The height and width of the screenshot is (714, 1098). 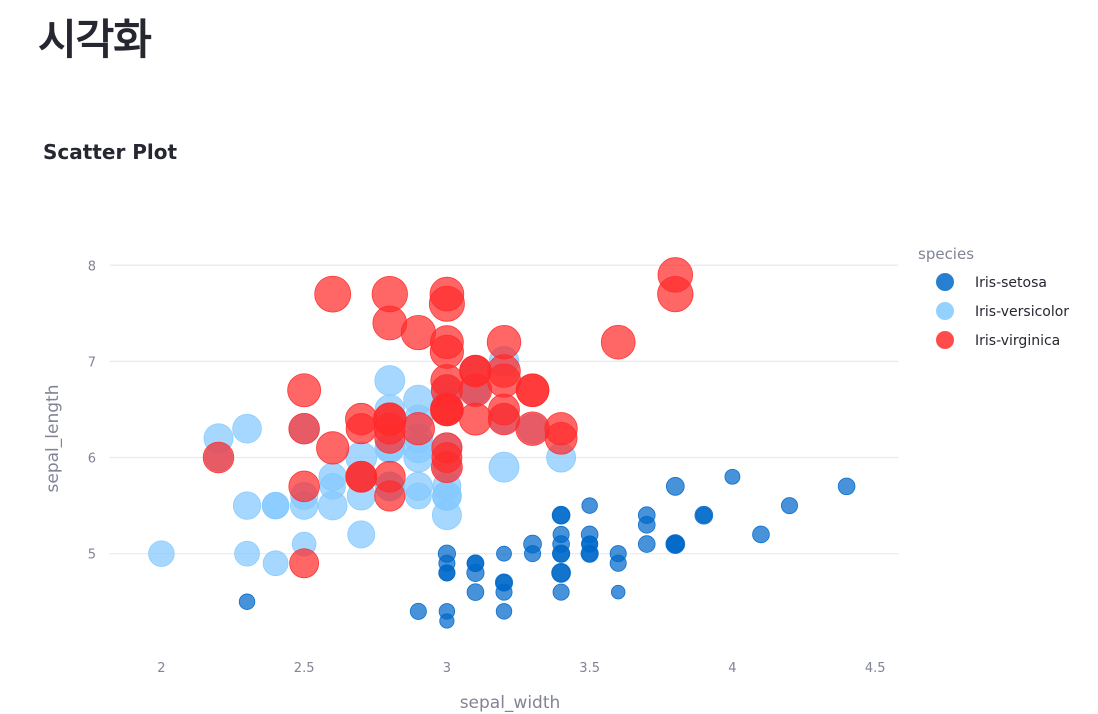 I want to click on legend-item: Iris-versicolor, so click(x=1022, y=312).